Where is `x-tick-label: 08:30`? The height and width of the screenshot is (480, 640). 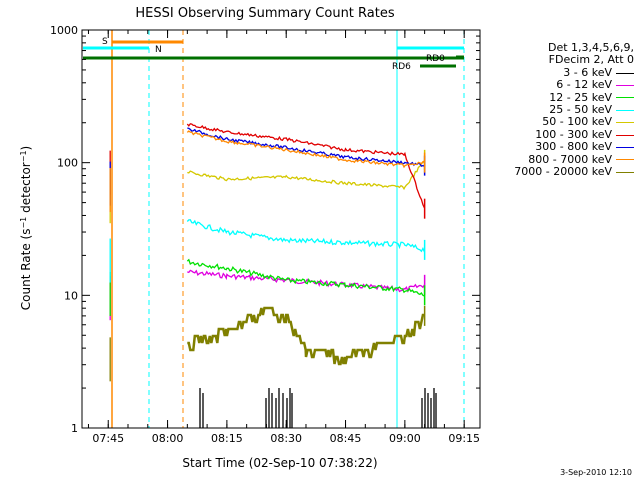 x-tick-label: 08:30 is located at coordinates (286, 438).